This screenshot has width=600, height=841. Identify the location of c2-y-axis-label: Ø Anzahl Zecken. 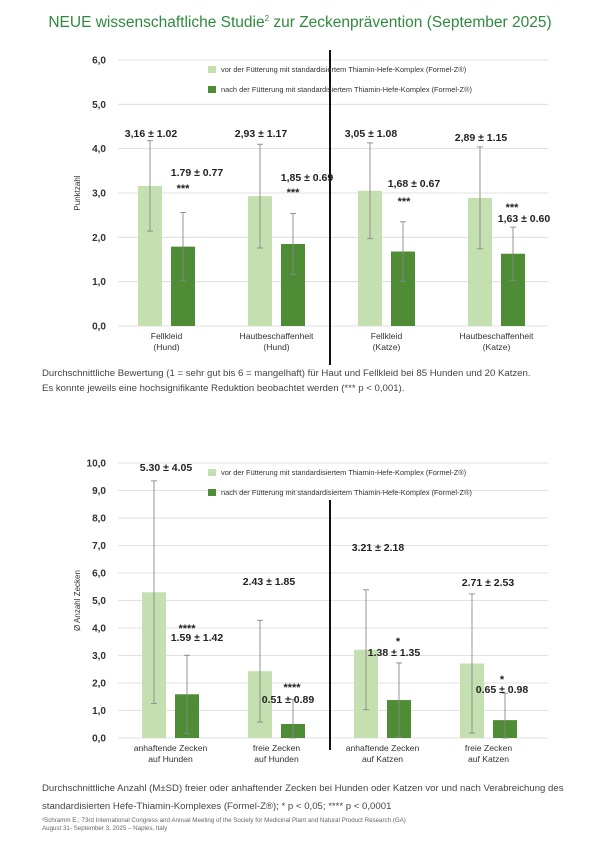
(77, 600).